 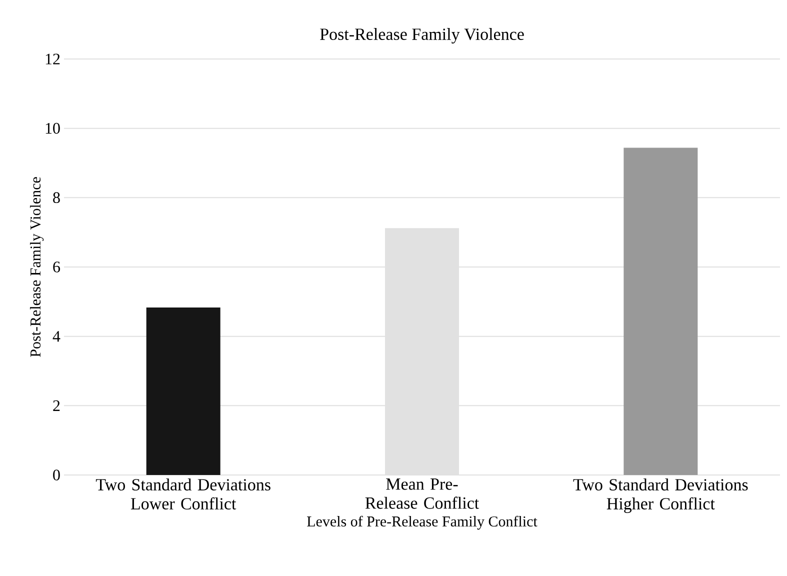 I want to click on x-tick-label: Mean Pre-Release Conflict, so click(x=422, y=493).